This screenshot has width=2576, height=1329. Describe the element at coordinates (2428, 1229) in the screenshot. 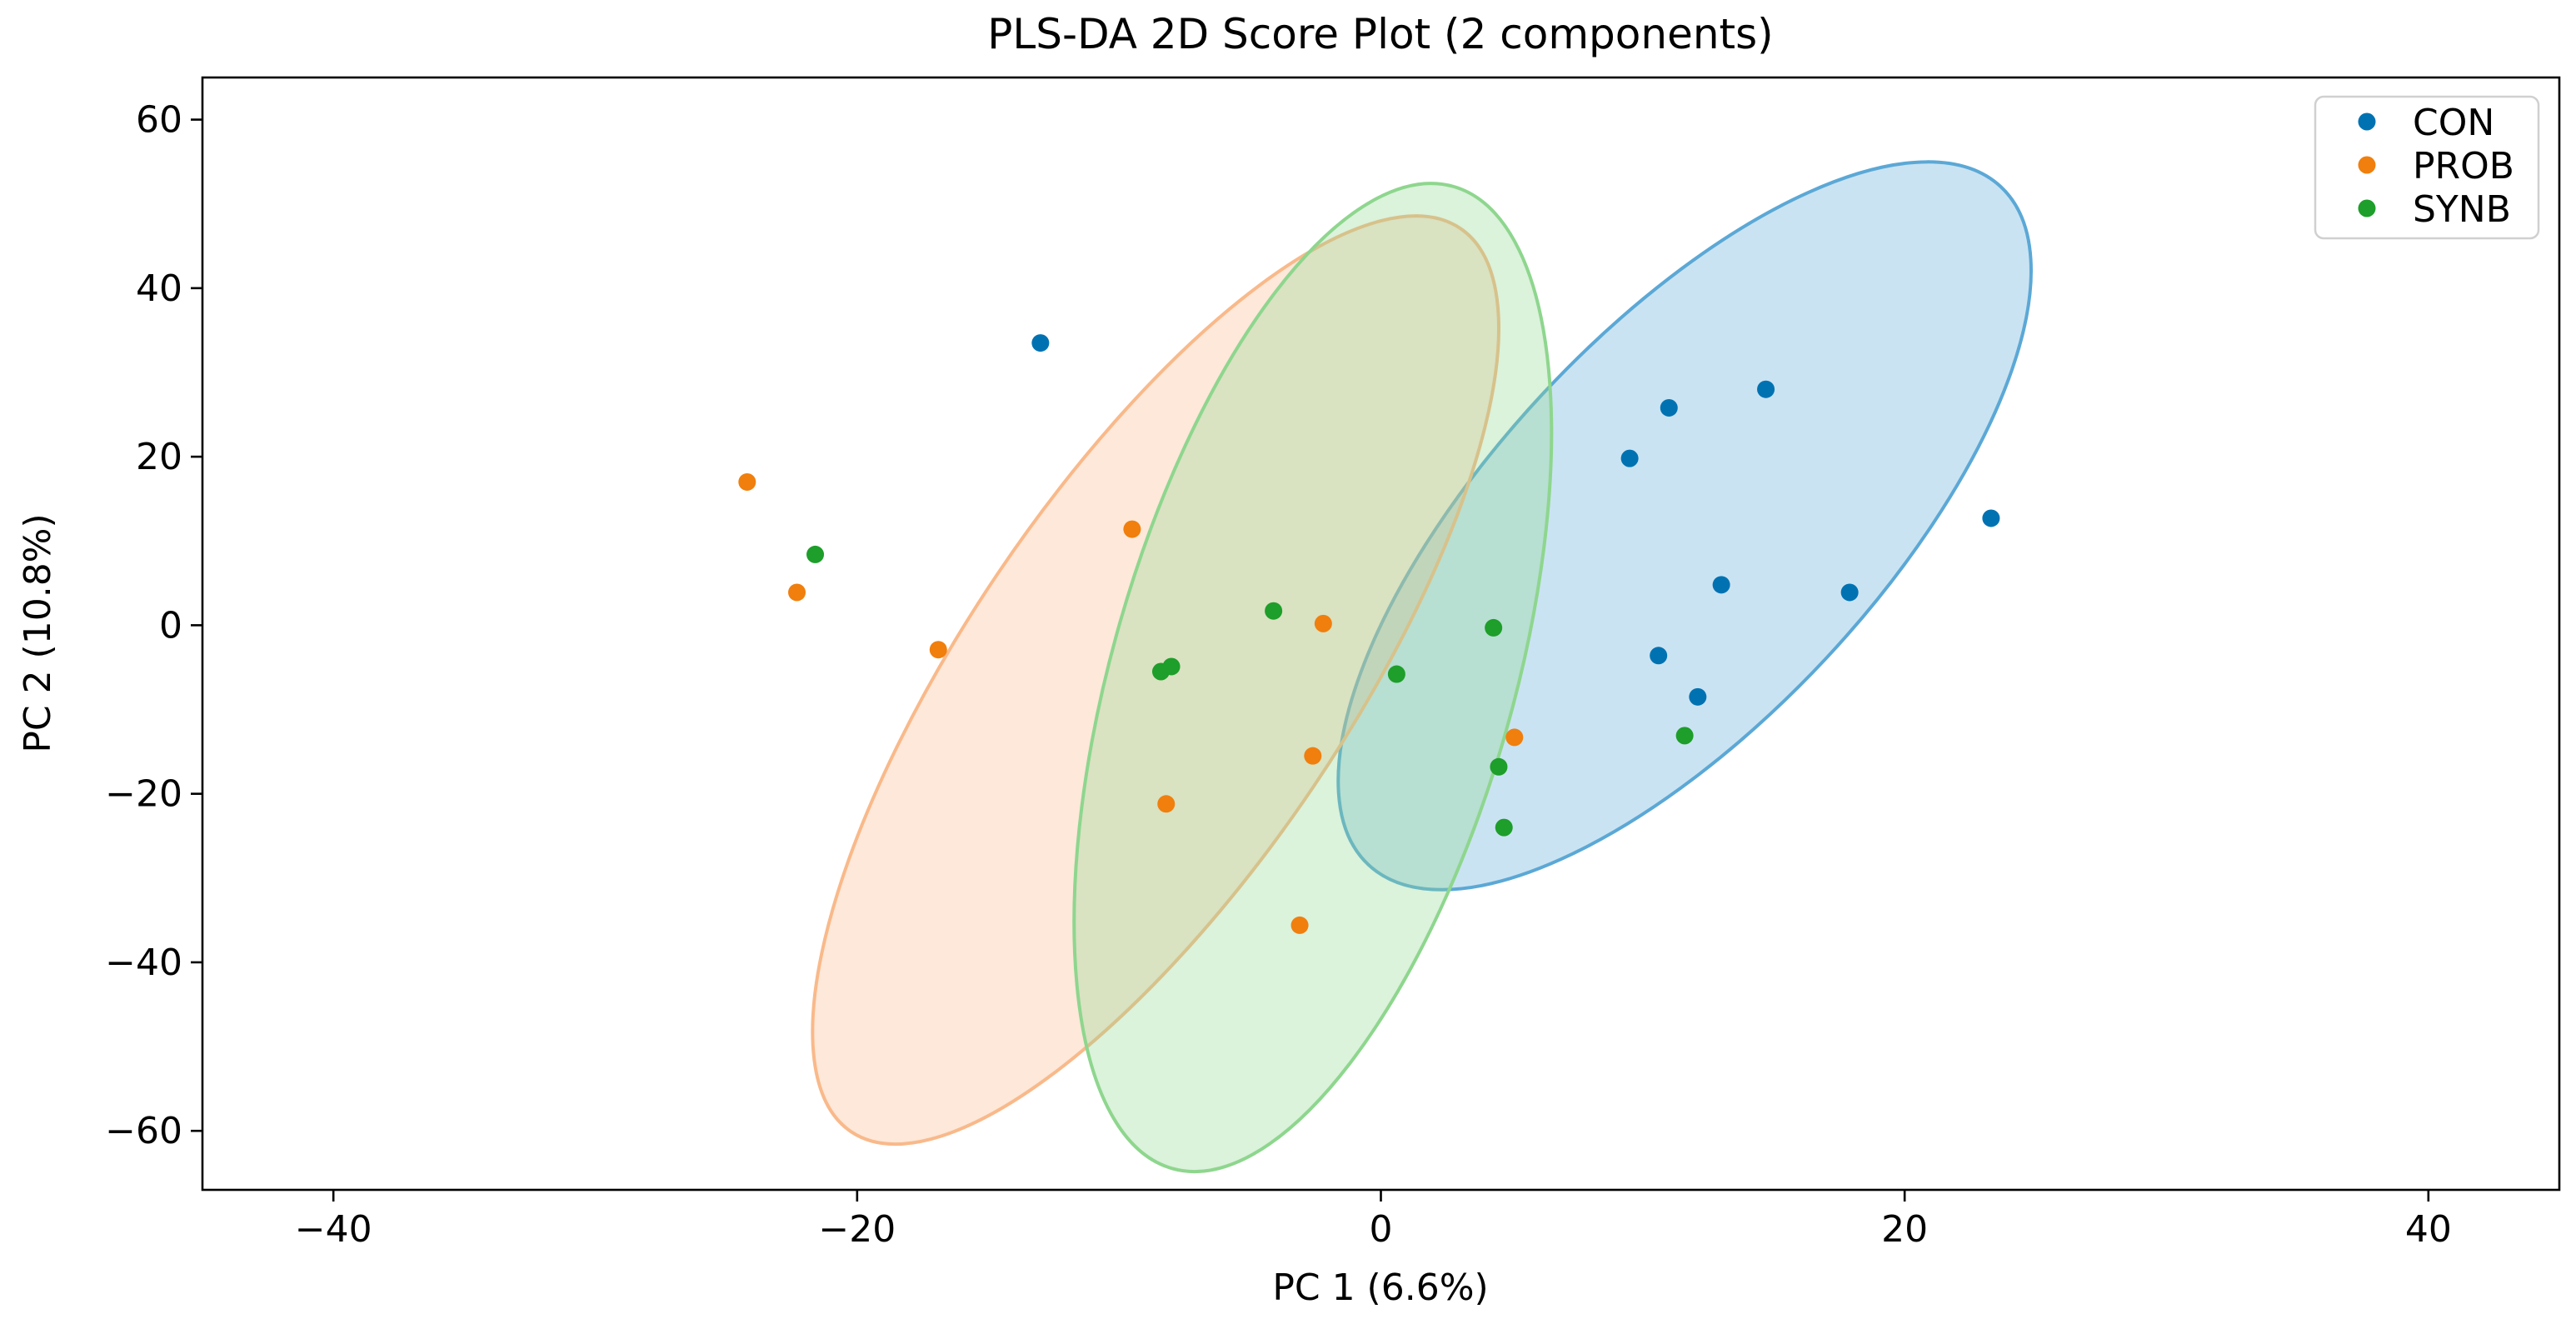

I see `x-tick-label: 40` at that location.